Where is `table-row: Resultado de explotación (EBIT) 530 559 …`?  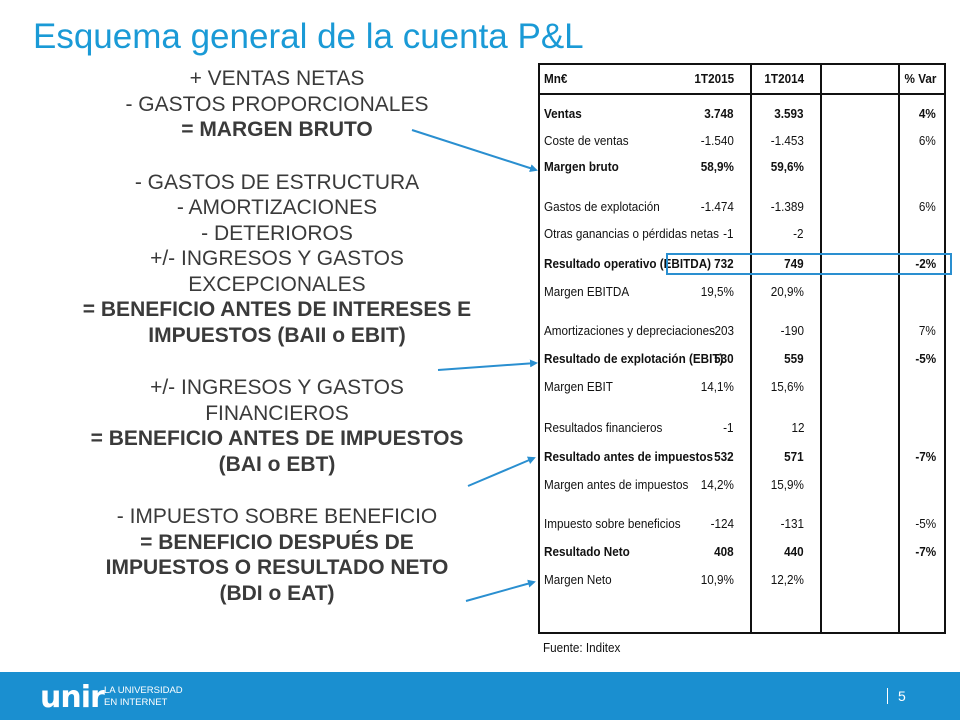 table-row: Resultado de explotación (EBIT) 530 559 … is located at coordinates (742, 359).